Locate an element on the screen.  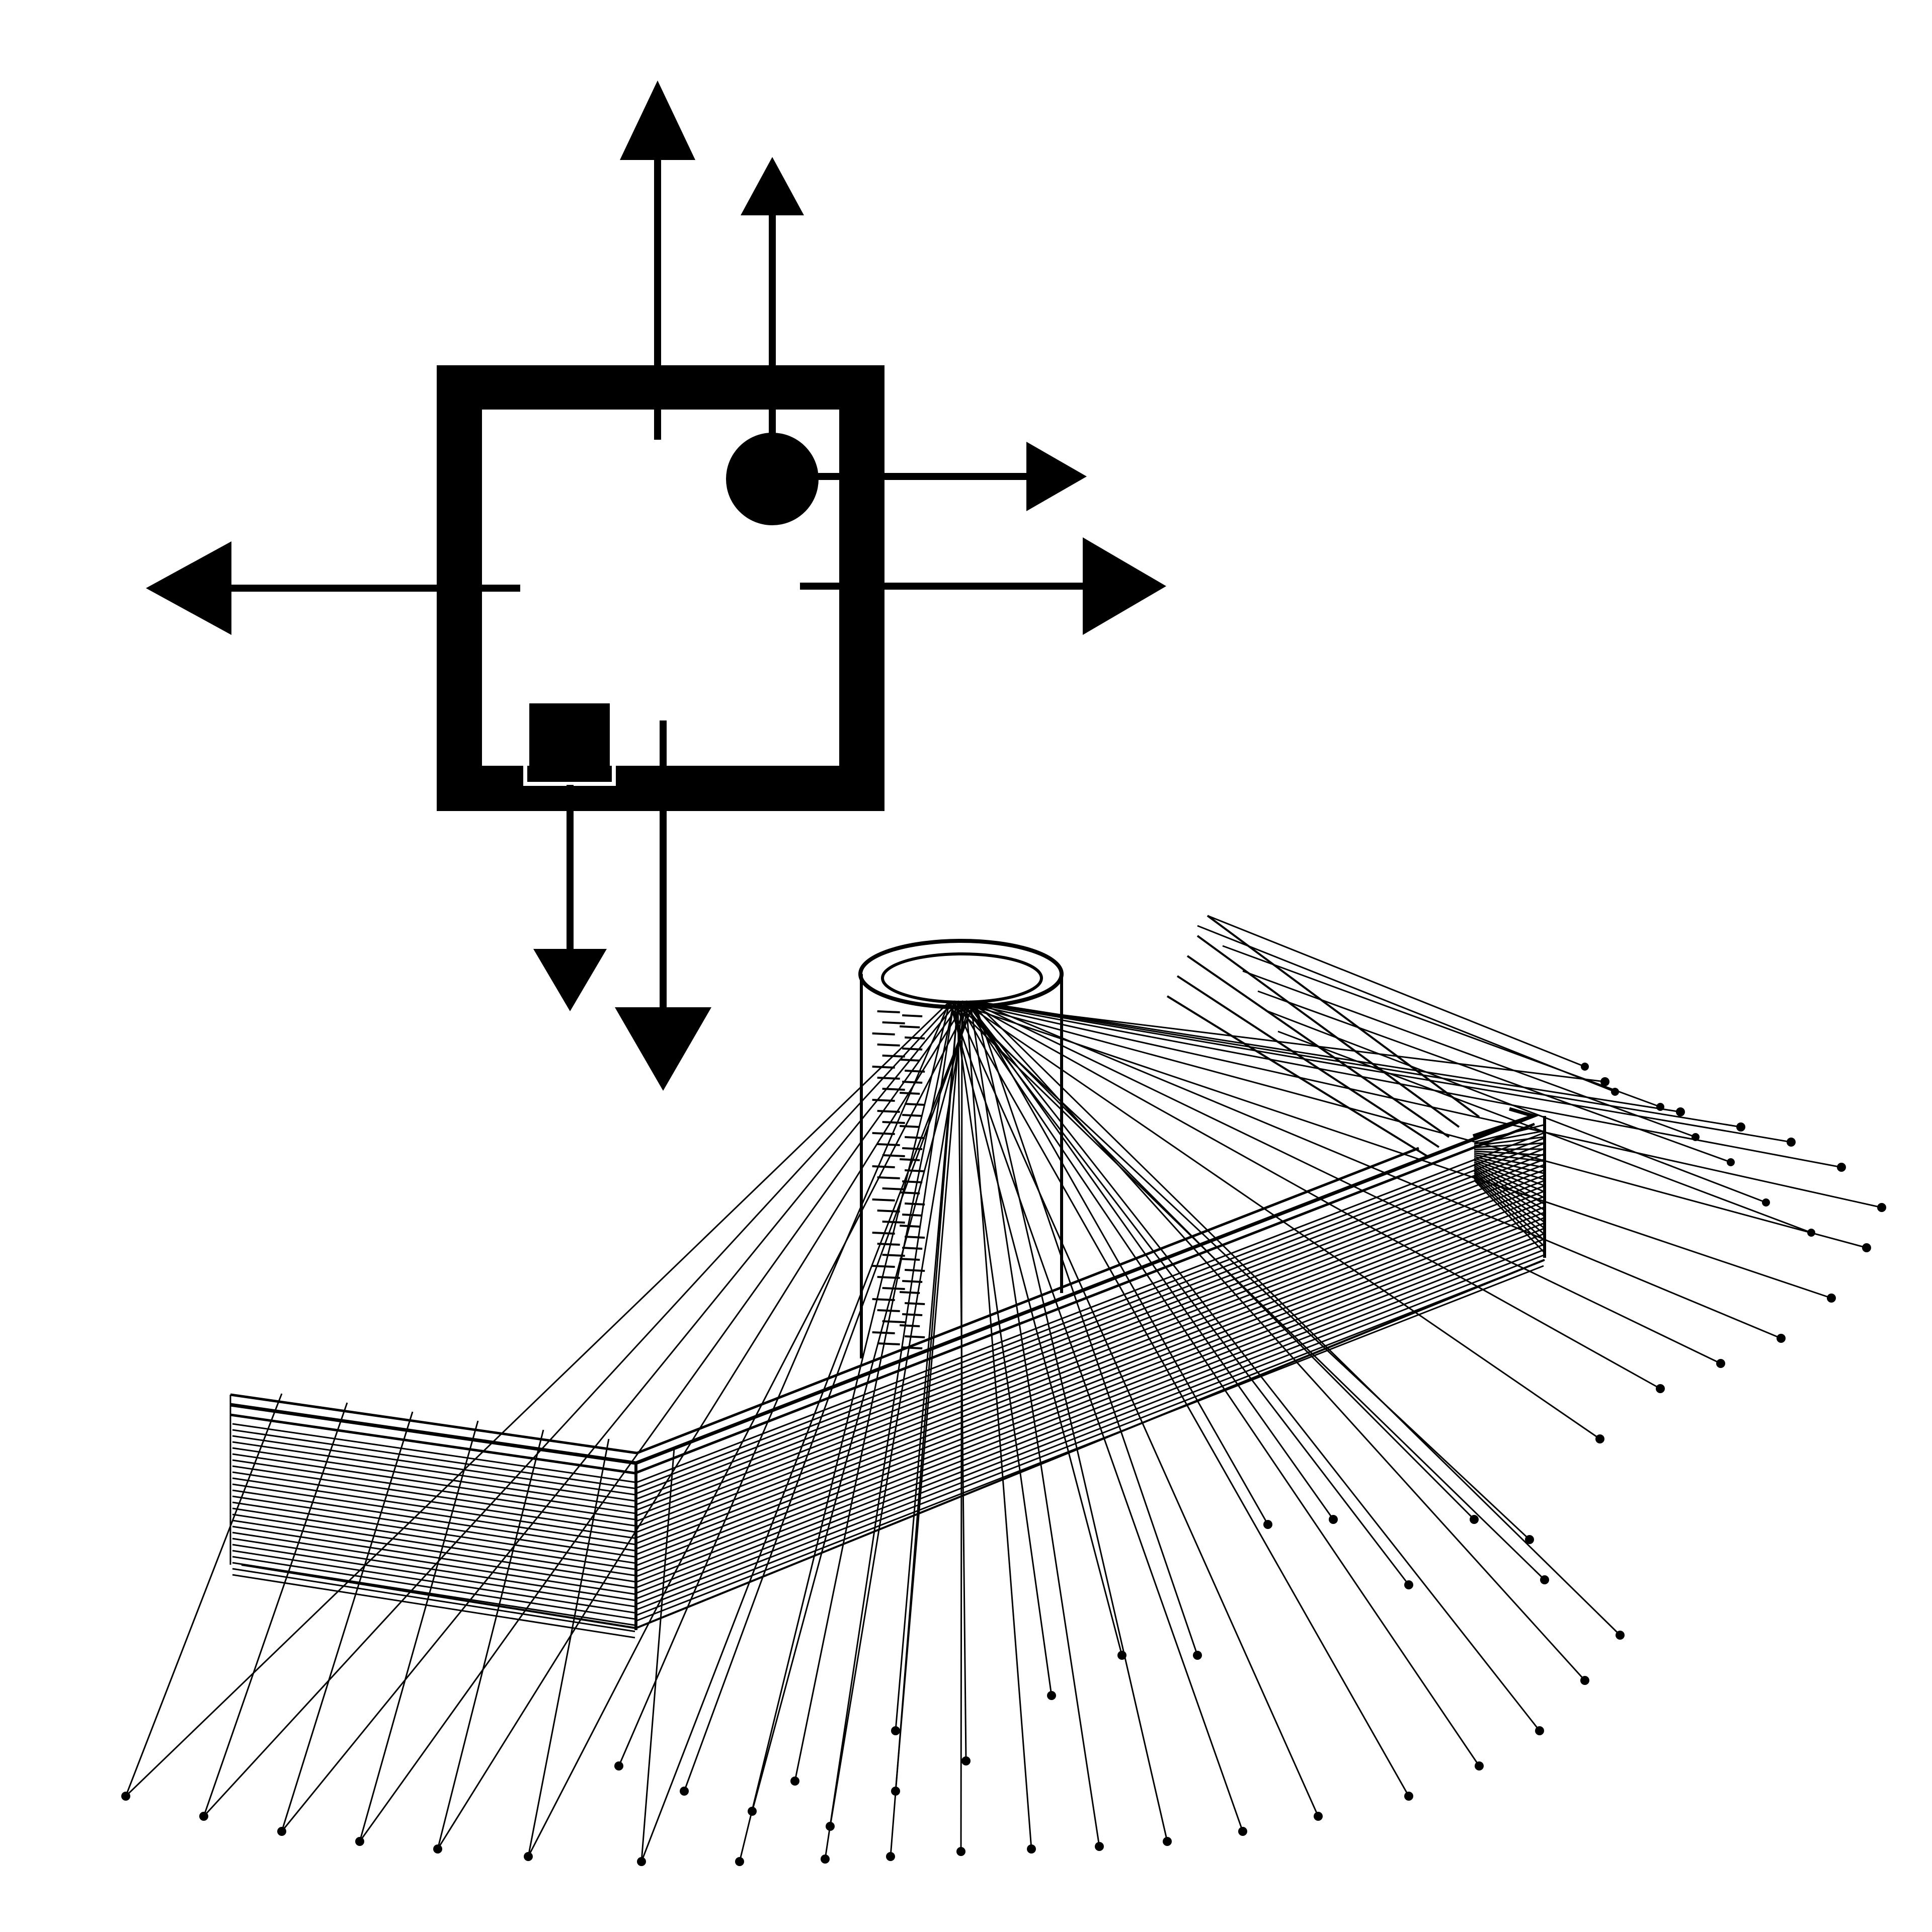
square-room-wall is located at coordinates (660, 588).